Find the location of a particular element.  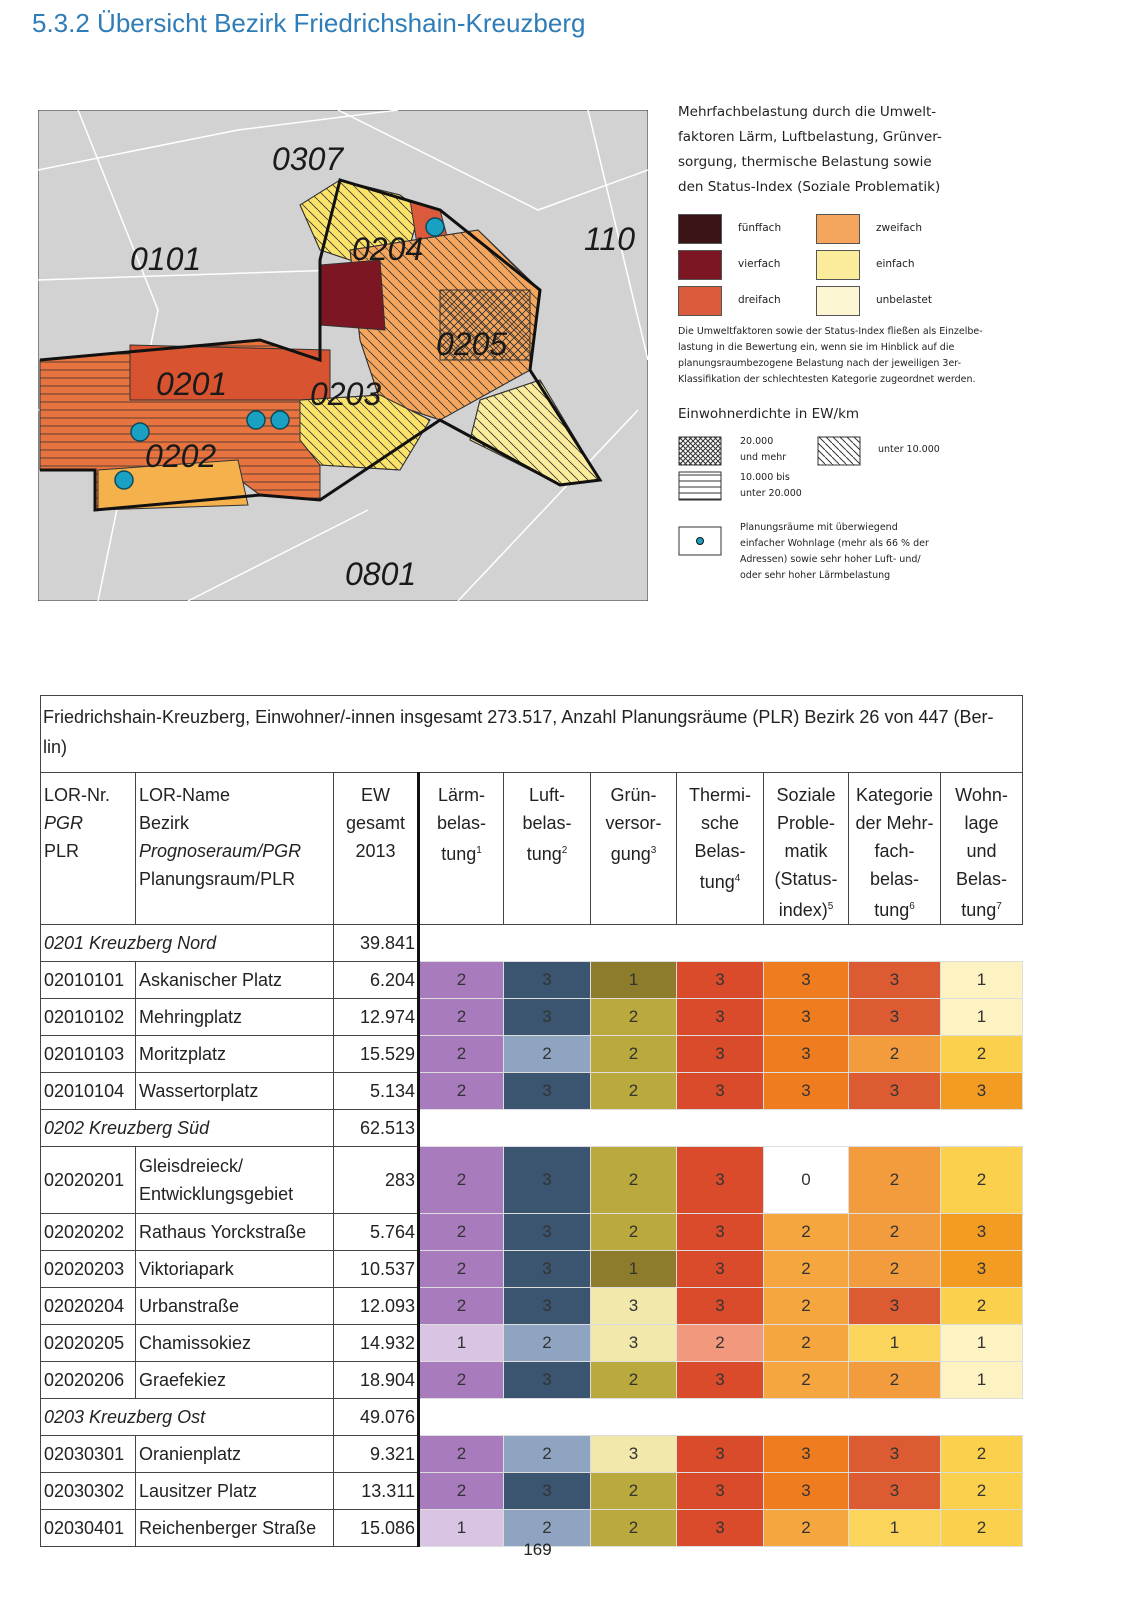

footnote-ref: 3 is located at coordinates (653, 850).